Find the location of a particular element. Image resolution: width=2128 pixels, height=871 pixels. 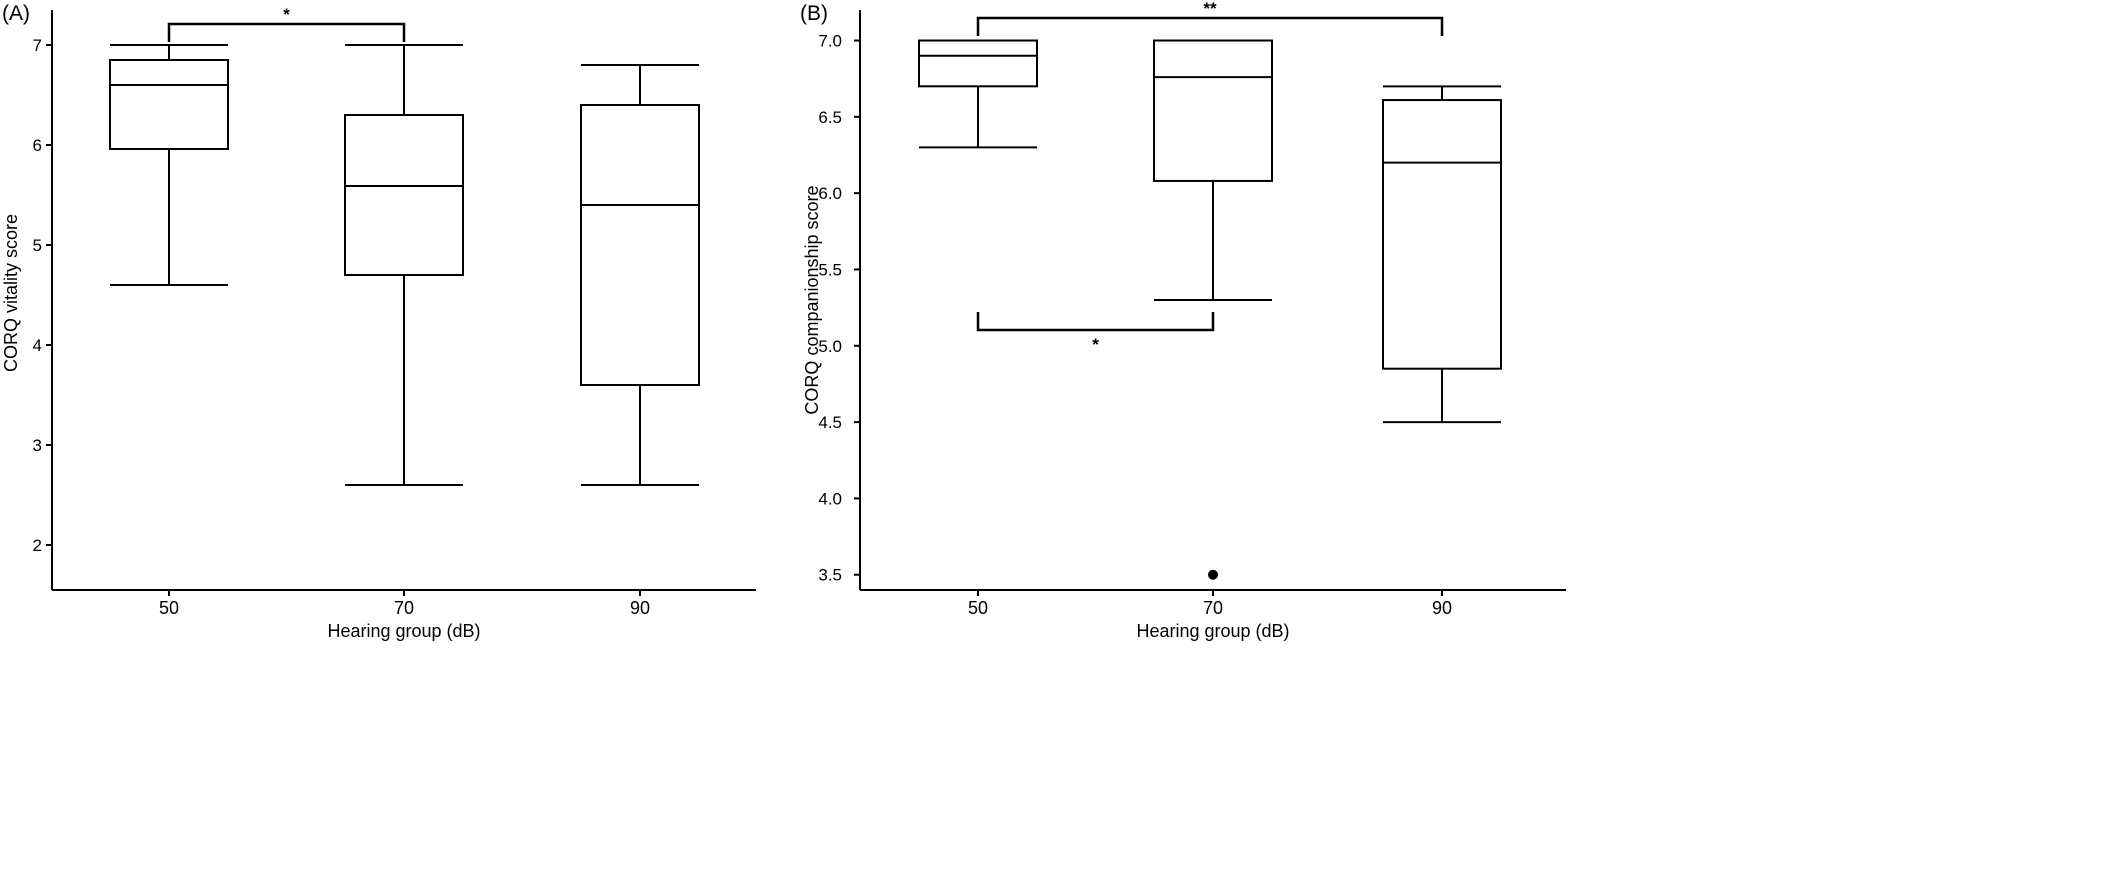

significance-label: ** is located at coordinates (1210, 9).